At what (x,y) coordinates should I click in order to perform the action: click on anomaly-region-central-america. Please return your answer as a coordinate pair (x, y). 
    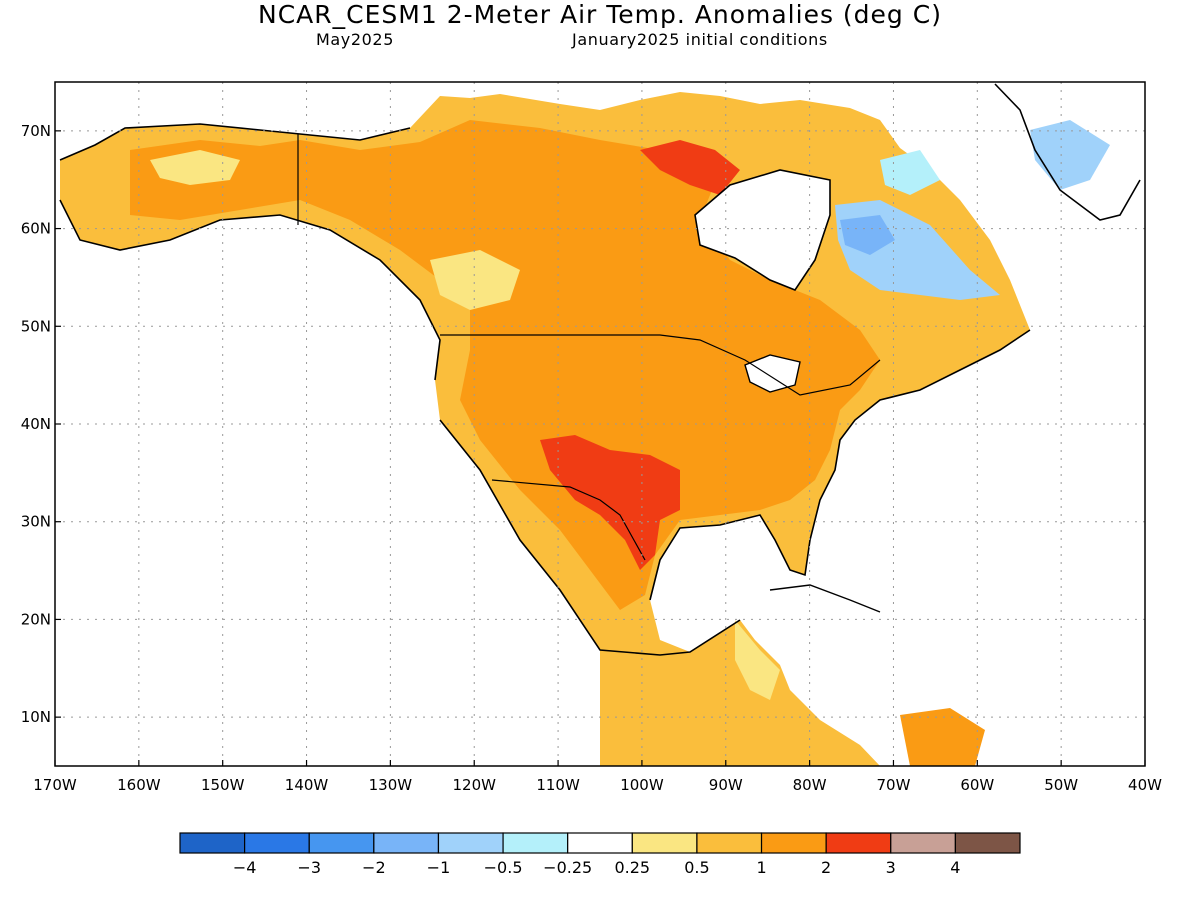
    Looking at the image, I should click on (757, 660).